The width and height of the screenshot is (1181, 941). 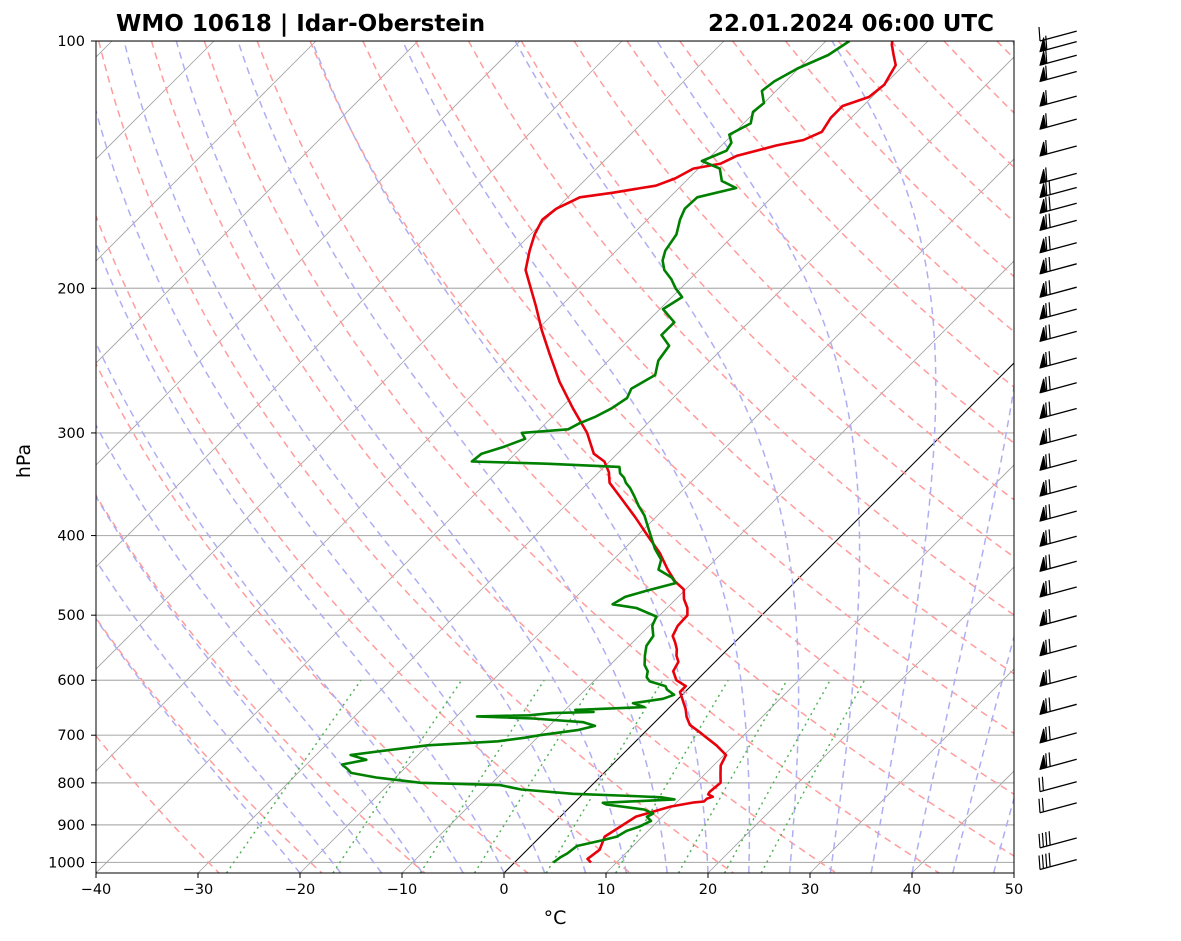 What do you see at coordinates (71, 681) in the screenshot?
I see `y-tick-label: 600` at bounding box center [71, 681].